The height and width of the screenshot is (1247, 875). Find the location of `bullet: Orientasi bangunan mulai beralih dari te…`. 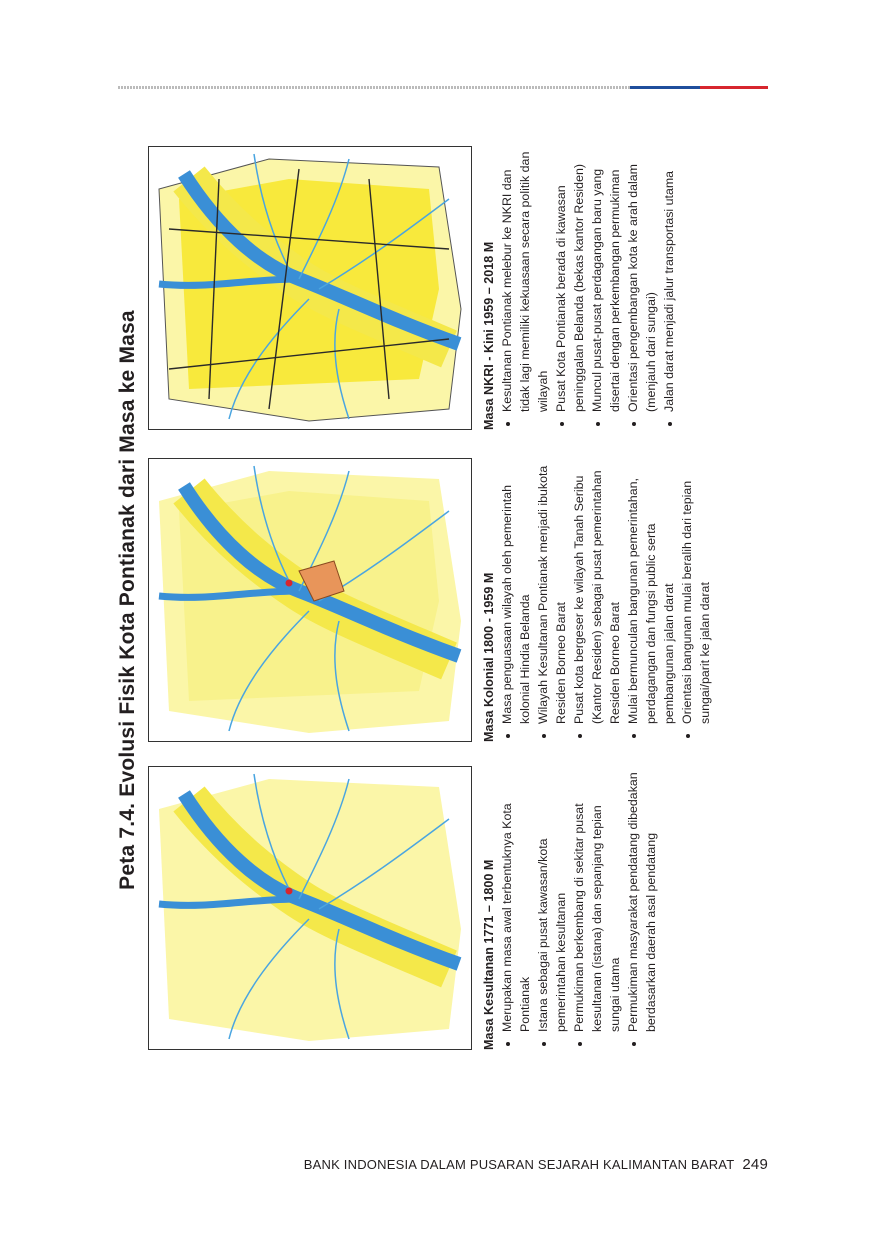

bullet: Orientasi bangunan mulai beralih dari te… is located at coordinates (696, 591).